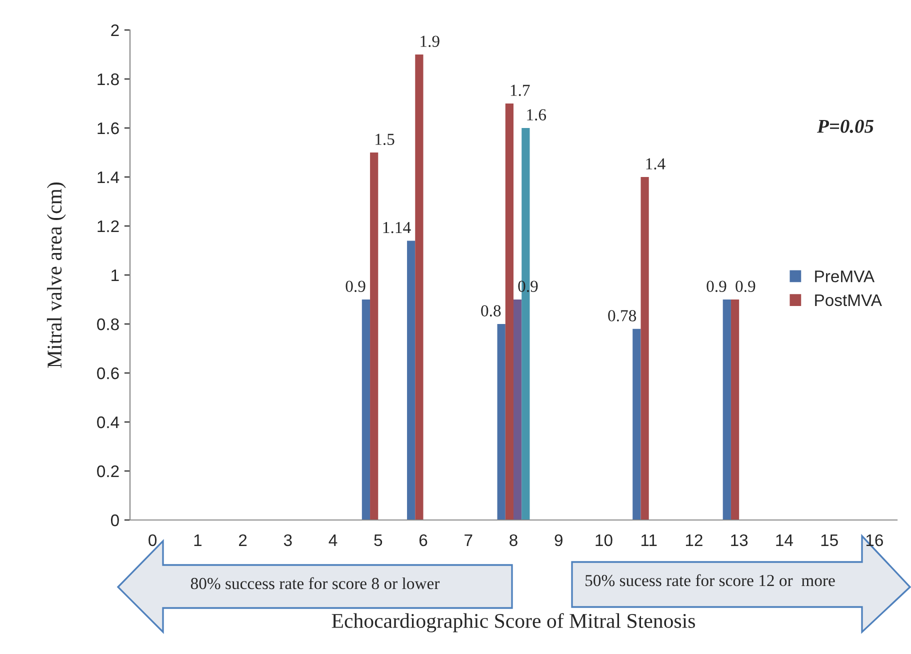 The width and height of the screenshot is (911, 654). Describe the element at coordinates (288, 540) in the screenshot. I see `x-tick-label: 3` at that location.